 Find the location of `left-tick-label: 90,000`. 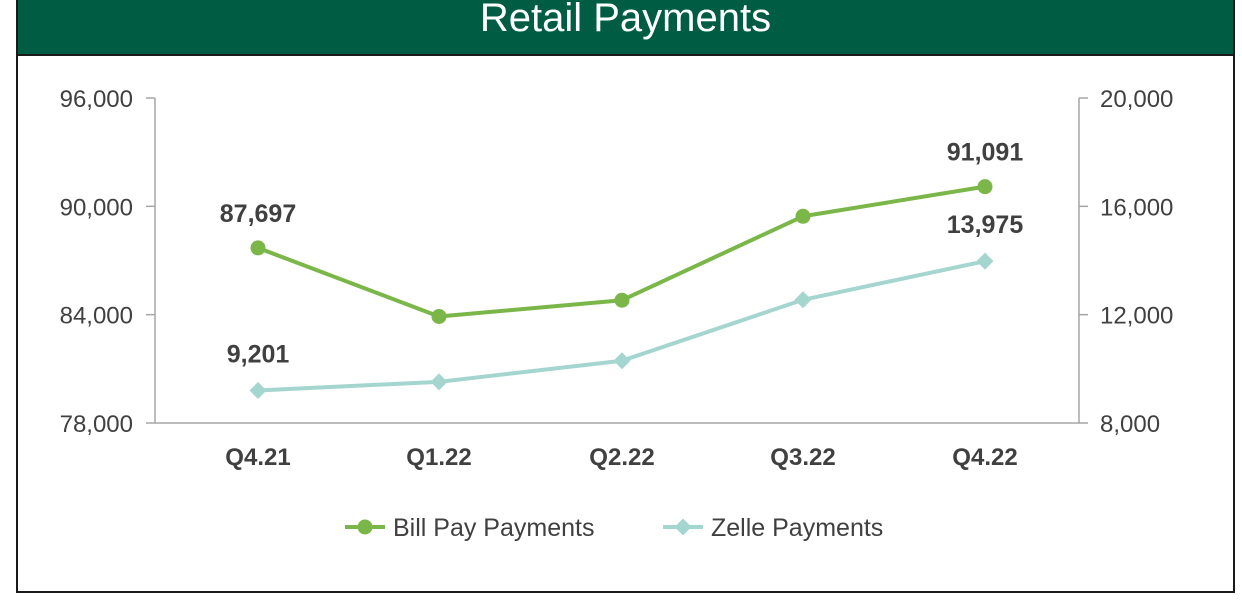

left-tick-label: 90,000 is located at coordinates (96, 207).